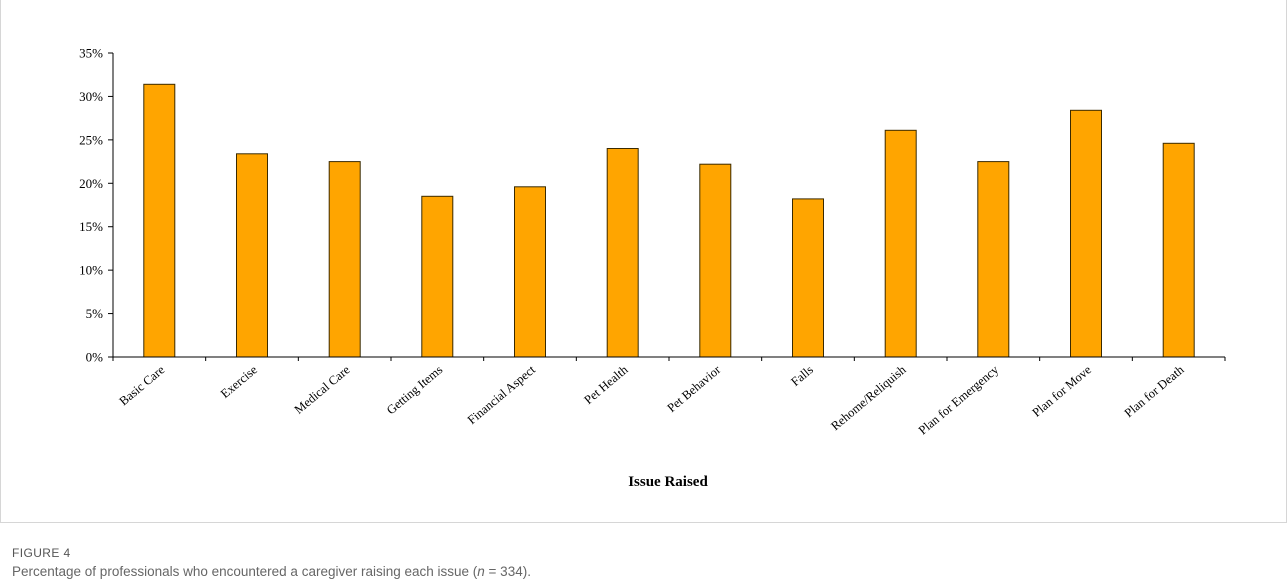  What do you see at coordinates (95, 357) in the screenshot?
I see `y-tick-label: 0%` at bounding box center [95, 357].